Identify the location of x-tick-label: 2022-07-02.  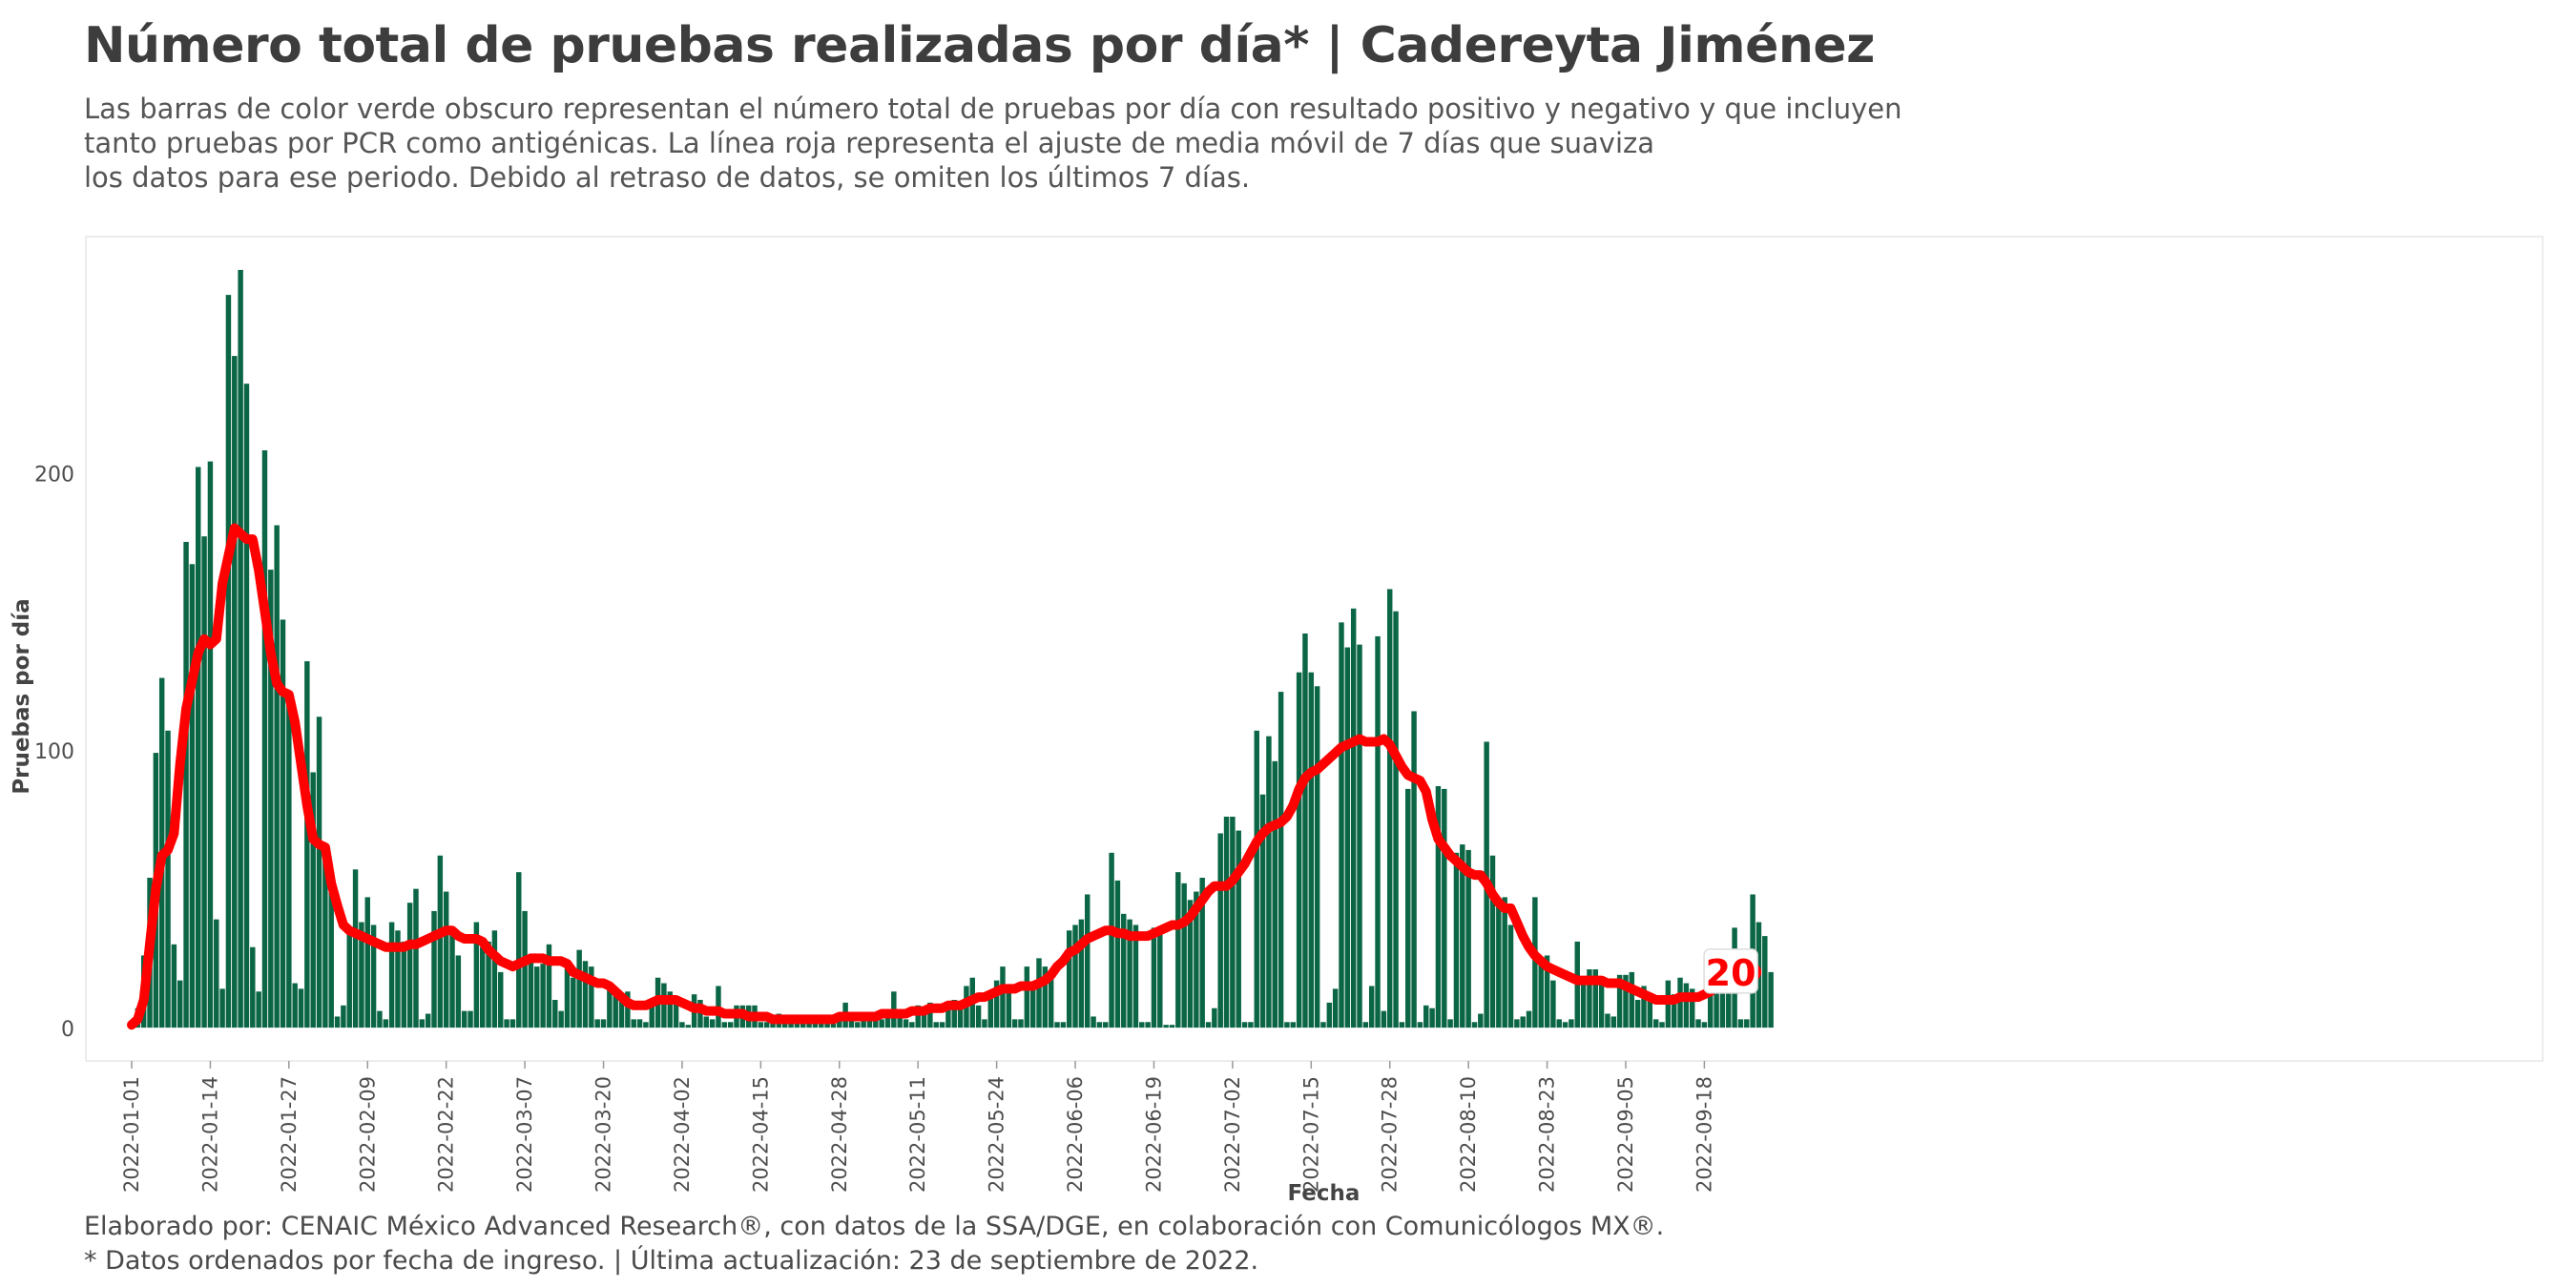
(1232, 1134).